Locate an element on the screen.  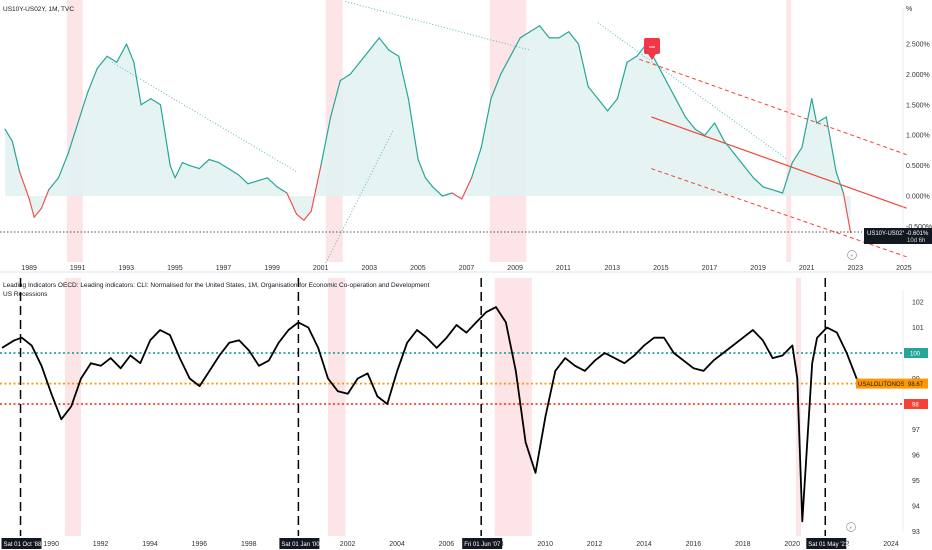
value-box is located at coordinates (916, 383).